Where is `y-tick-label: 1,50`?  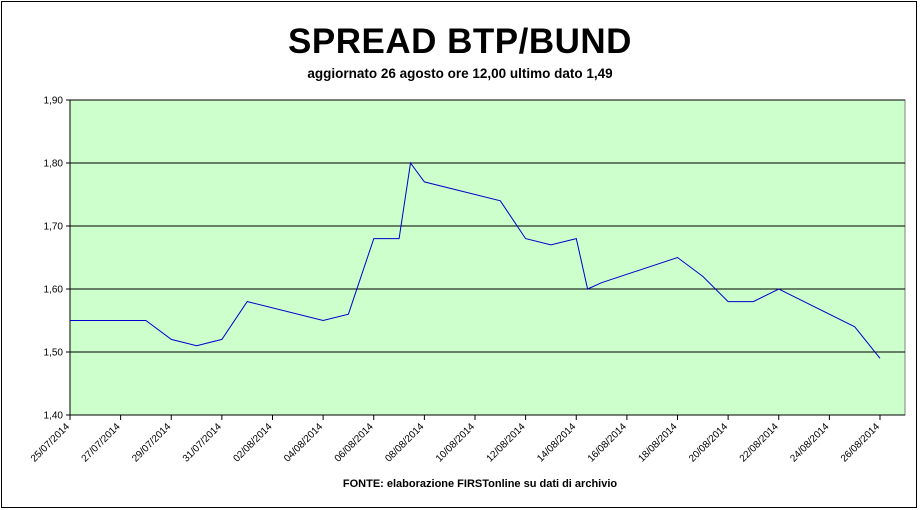
y-tick-label: 1,50 is located at coordinates (54, 353).